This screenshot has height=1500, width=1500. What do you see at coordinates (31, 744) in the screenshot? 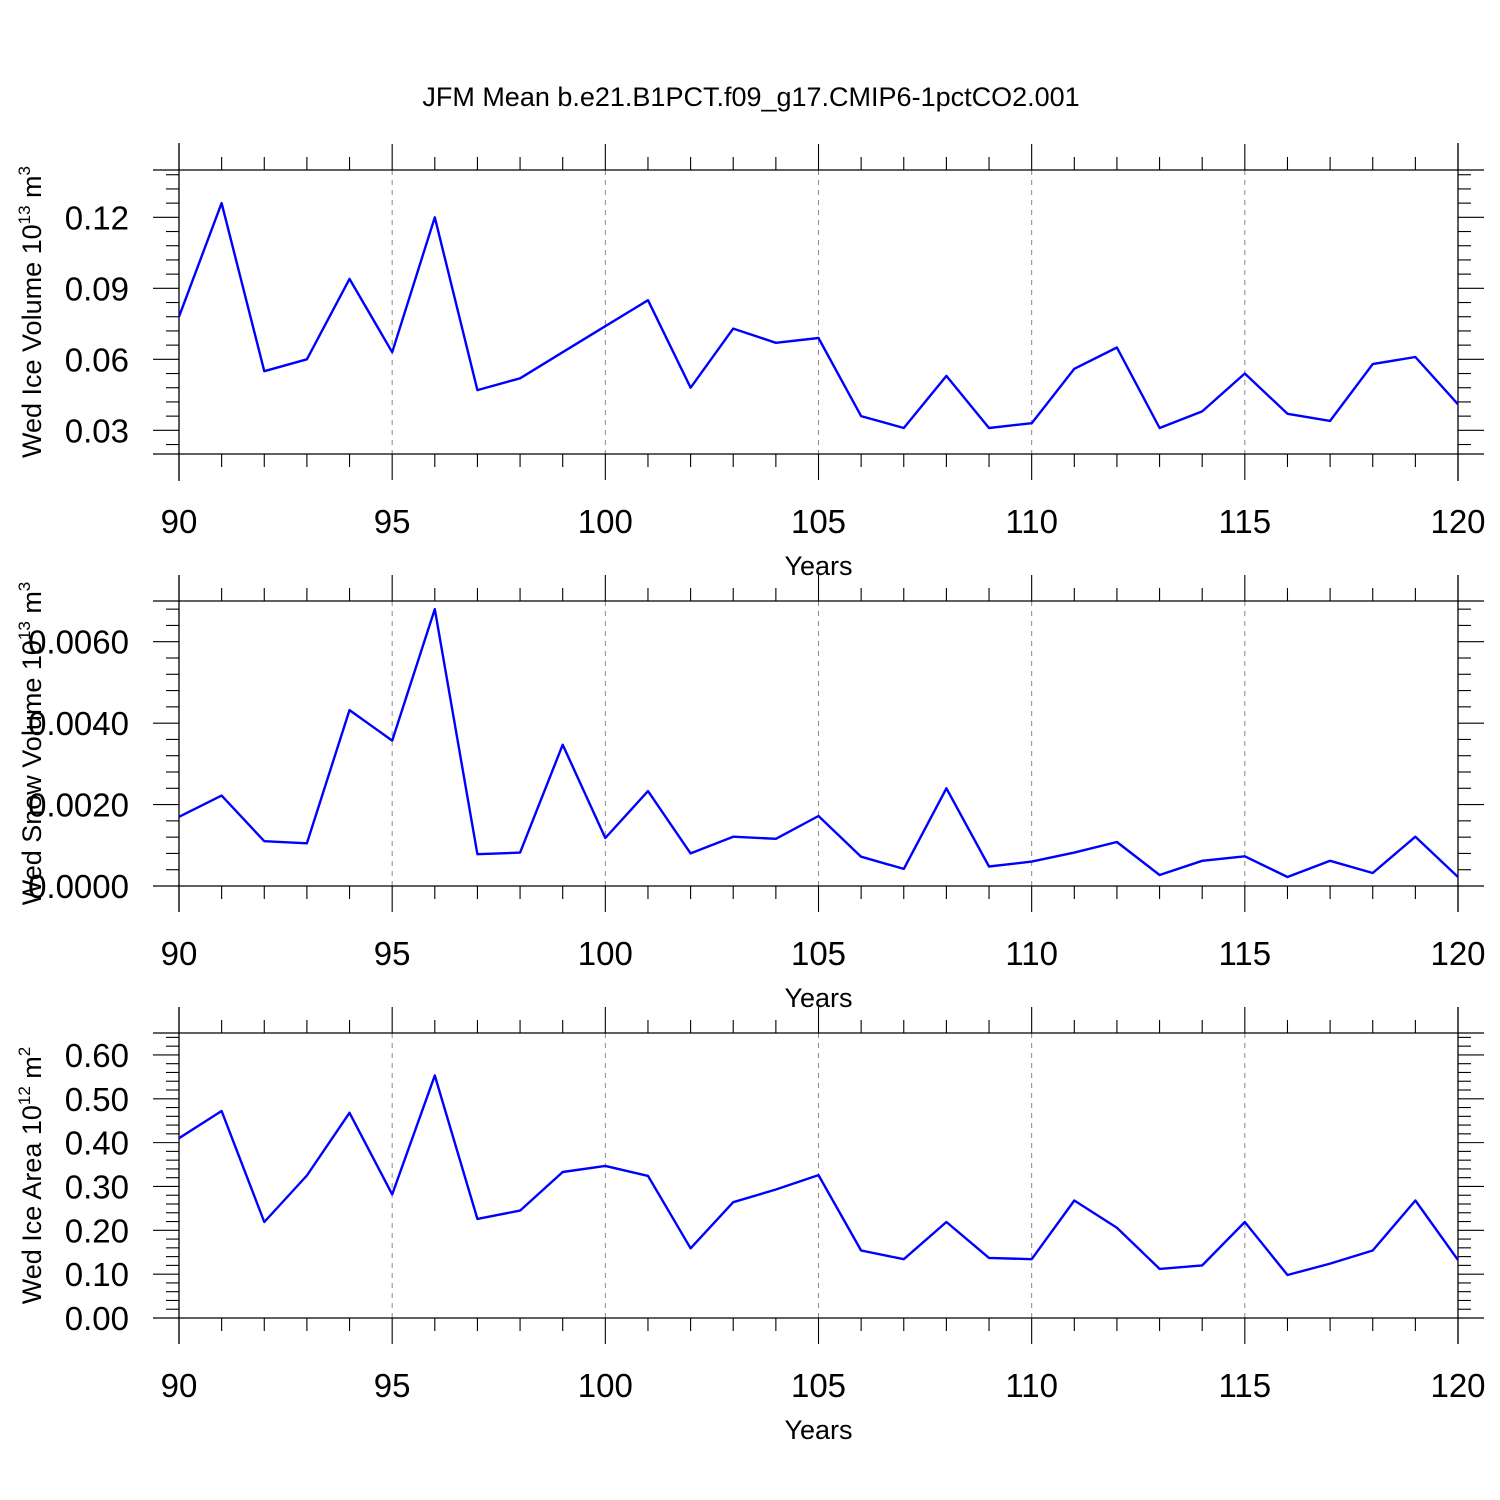
I see `y-axis-title: Wed Snow Volume 1013 m3` at bounding box center [31, 744].